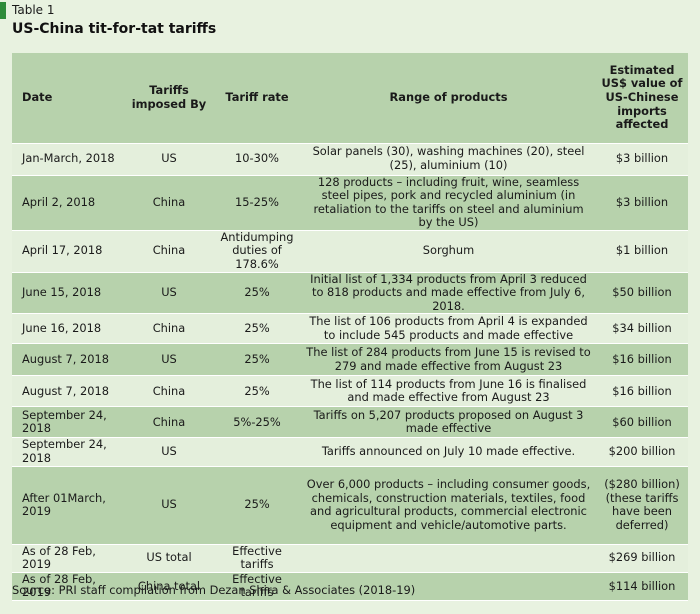  What do you see at coordinates (68, 251) in the screenshot?
I see `cell-date: April 17, 2018` at bounding box center [68, 251].